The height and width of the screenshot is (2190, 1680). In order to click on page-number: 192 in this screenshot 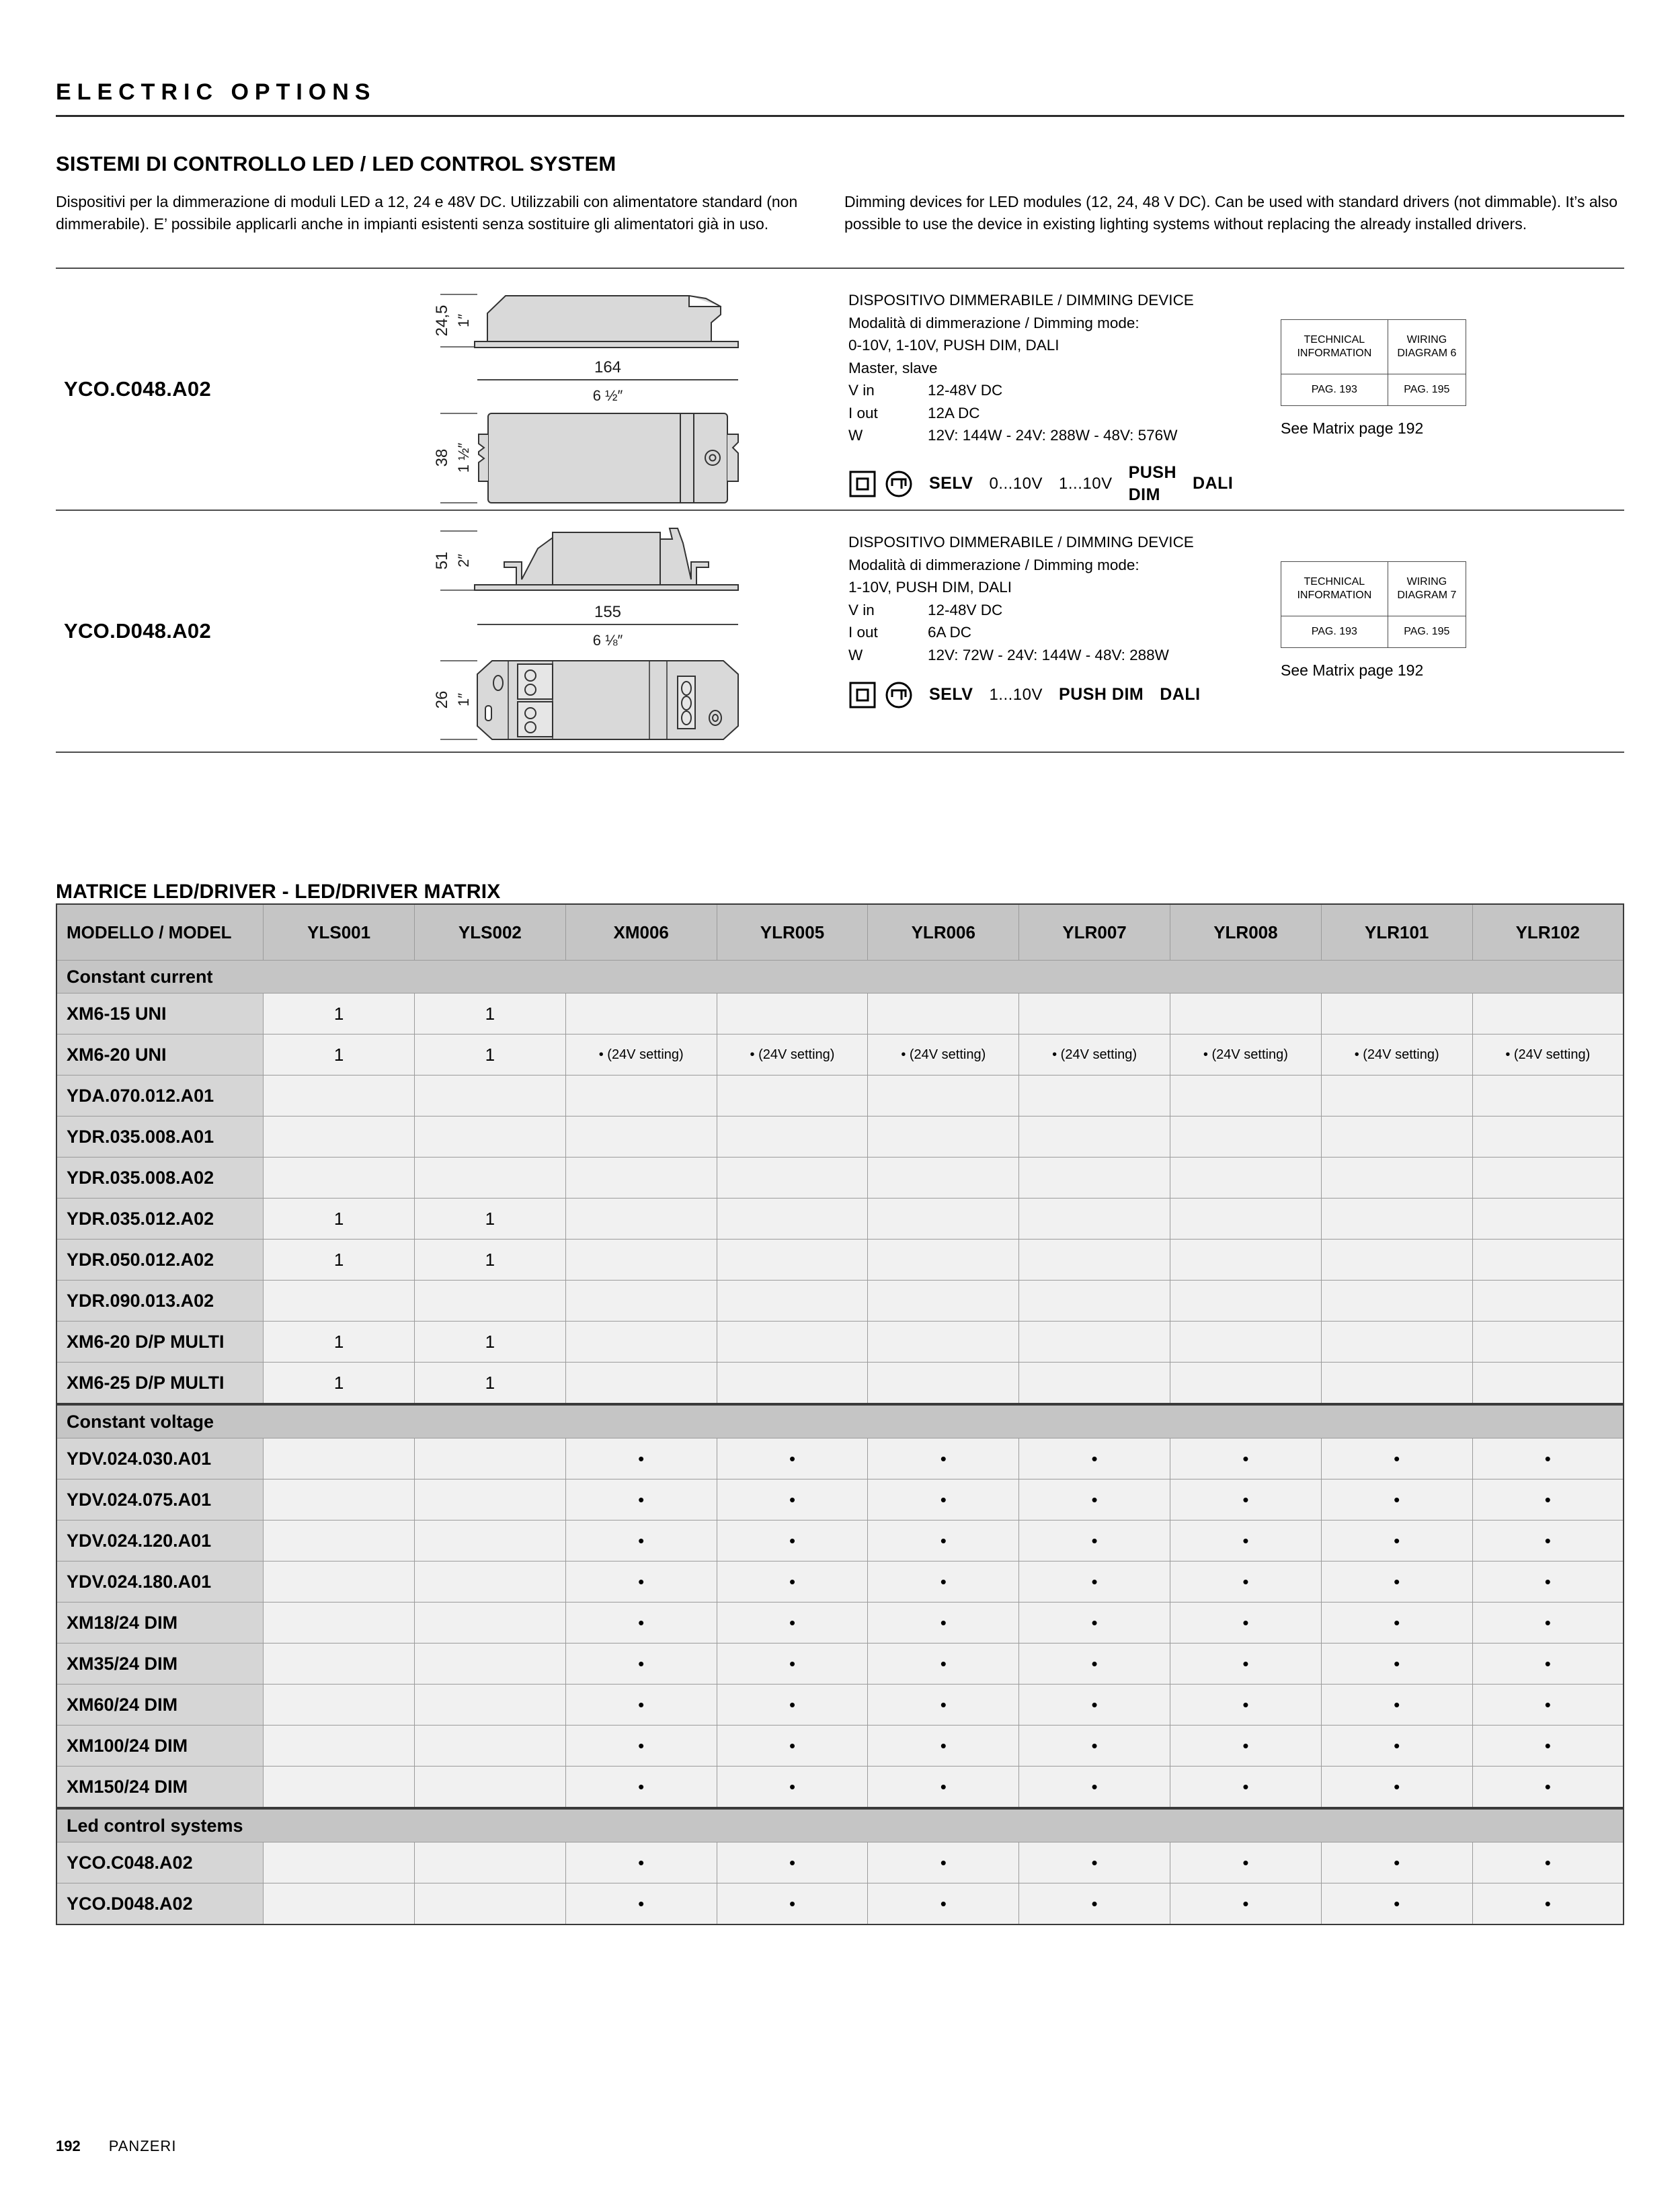, I will do `click(68, 2146)`.